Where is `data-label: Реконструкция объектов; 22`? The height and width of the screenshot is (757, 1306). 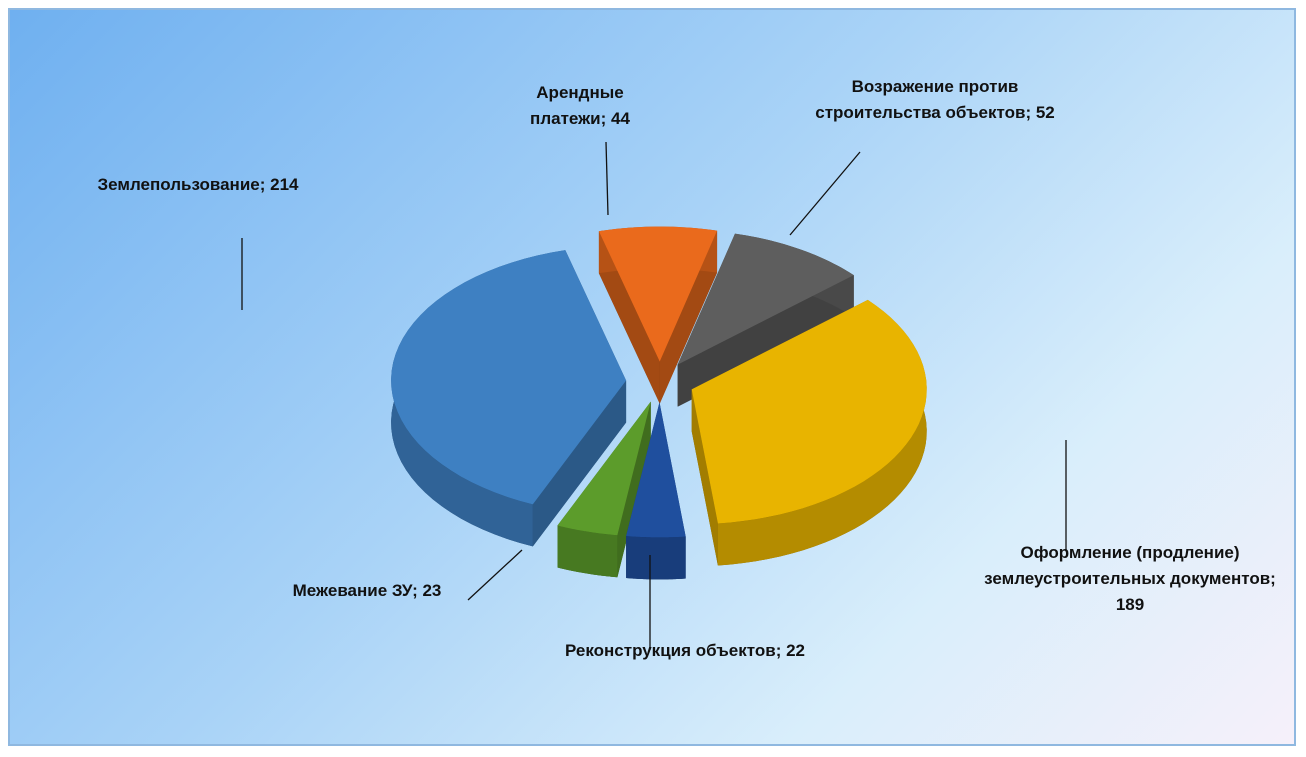
data-label: Реконструкция объектов; 22 is located at coordinates (685, 651).